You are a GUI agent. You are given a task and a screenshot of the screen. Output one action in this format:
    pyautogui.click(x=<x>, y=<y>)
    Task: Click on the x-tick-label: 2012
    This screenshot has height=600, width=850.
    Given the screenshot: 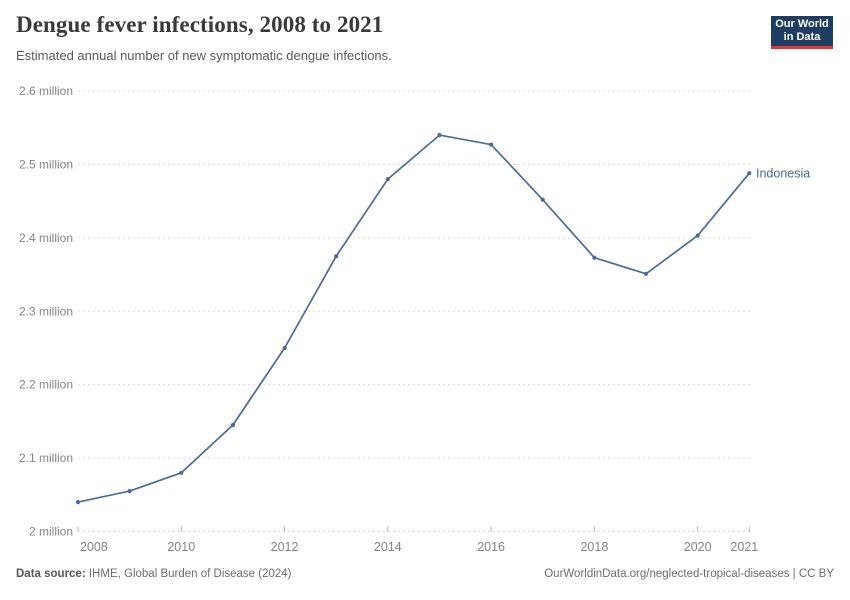 What is the action you would take?
    pyautogui.click(x=285, y=547)
    